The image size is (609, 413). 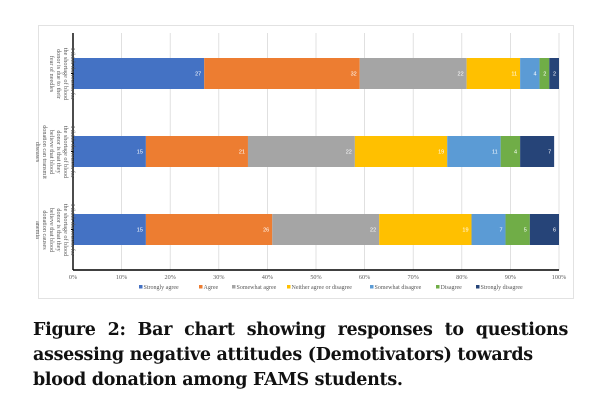 What do you see at coordinates (161, 288) in the screenshot?
I see `legend-label: Strongly agree` at bounding box center [161, 288].